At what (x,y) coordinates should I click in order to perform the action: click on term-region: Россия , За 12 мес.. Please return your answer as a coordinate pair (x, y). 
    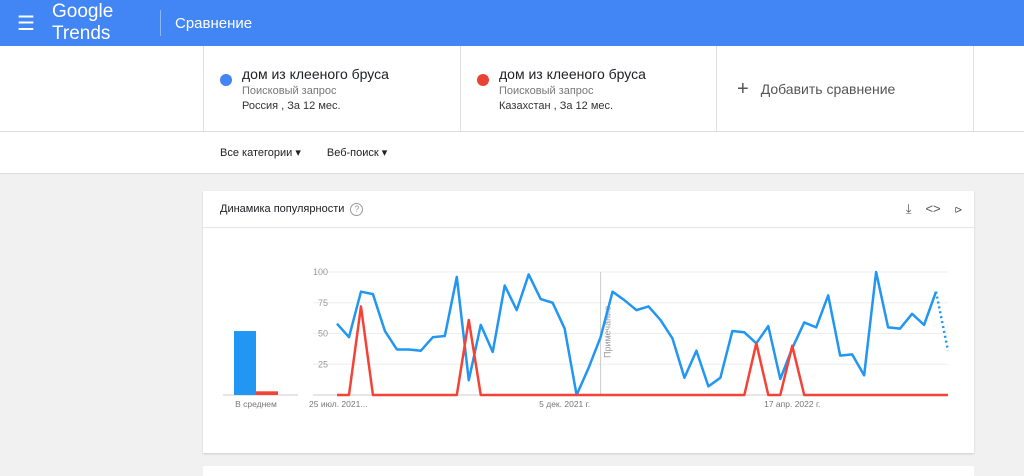
    Looking at the image, I should click on (291, 106).